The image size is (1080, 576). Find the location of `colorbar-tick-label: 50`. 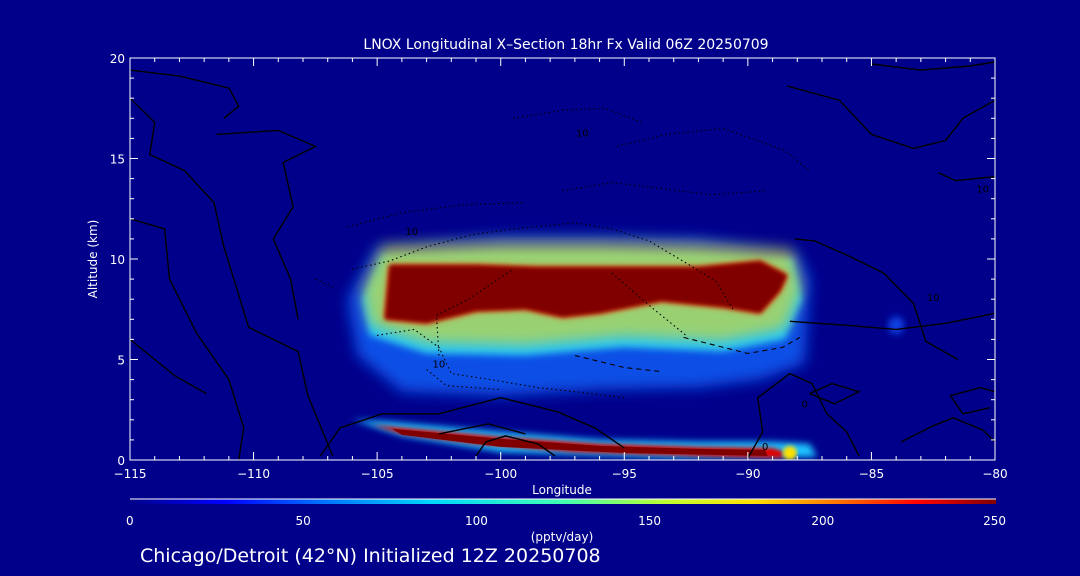

colorbar-tick-label: 50 is located at coordinates (303, 521).